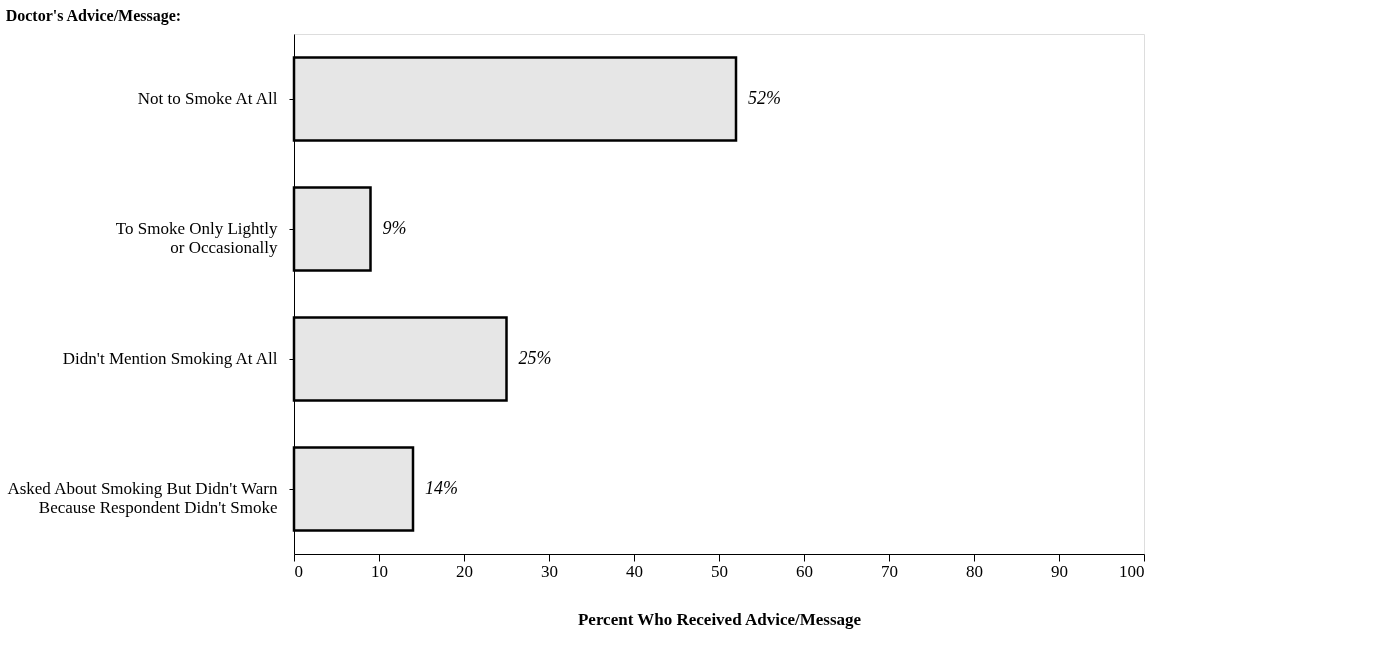 The width and height of the screenshot is (1380, 667). I want to click on x-tick-label: 100, so click(1132, 571).